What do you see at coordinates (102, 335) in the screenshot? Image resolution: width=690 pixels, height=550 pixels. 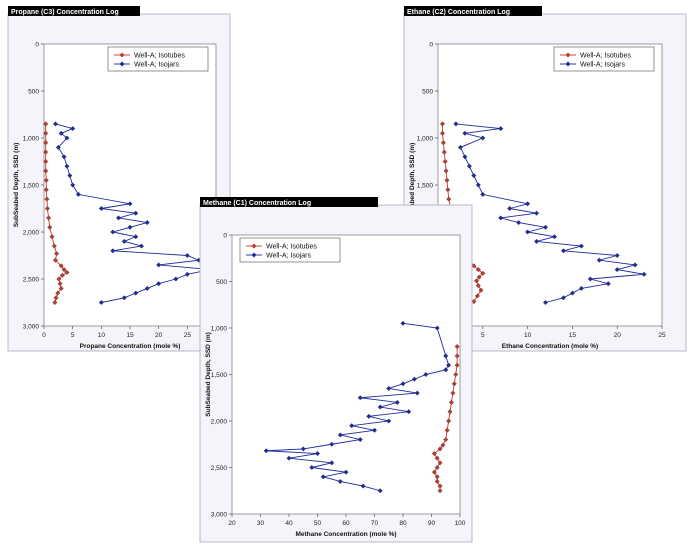 I see `x-tick-label: 10` at bounding box center [102, 335].